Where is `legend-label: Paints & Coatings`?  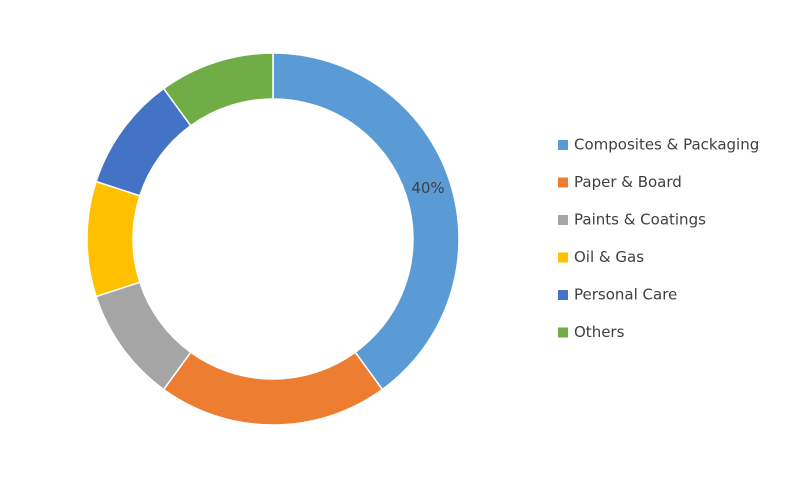 legend-label: Paints & Coatings is located at coordinates (640, 220).